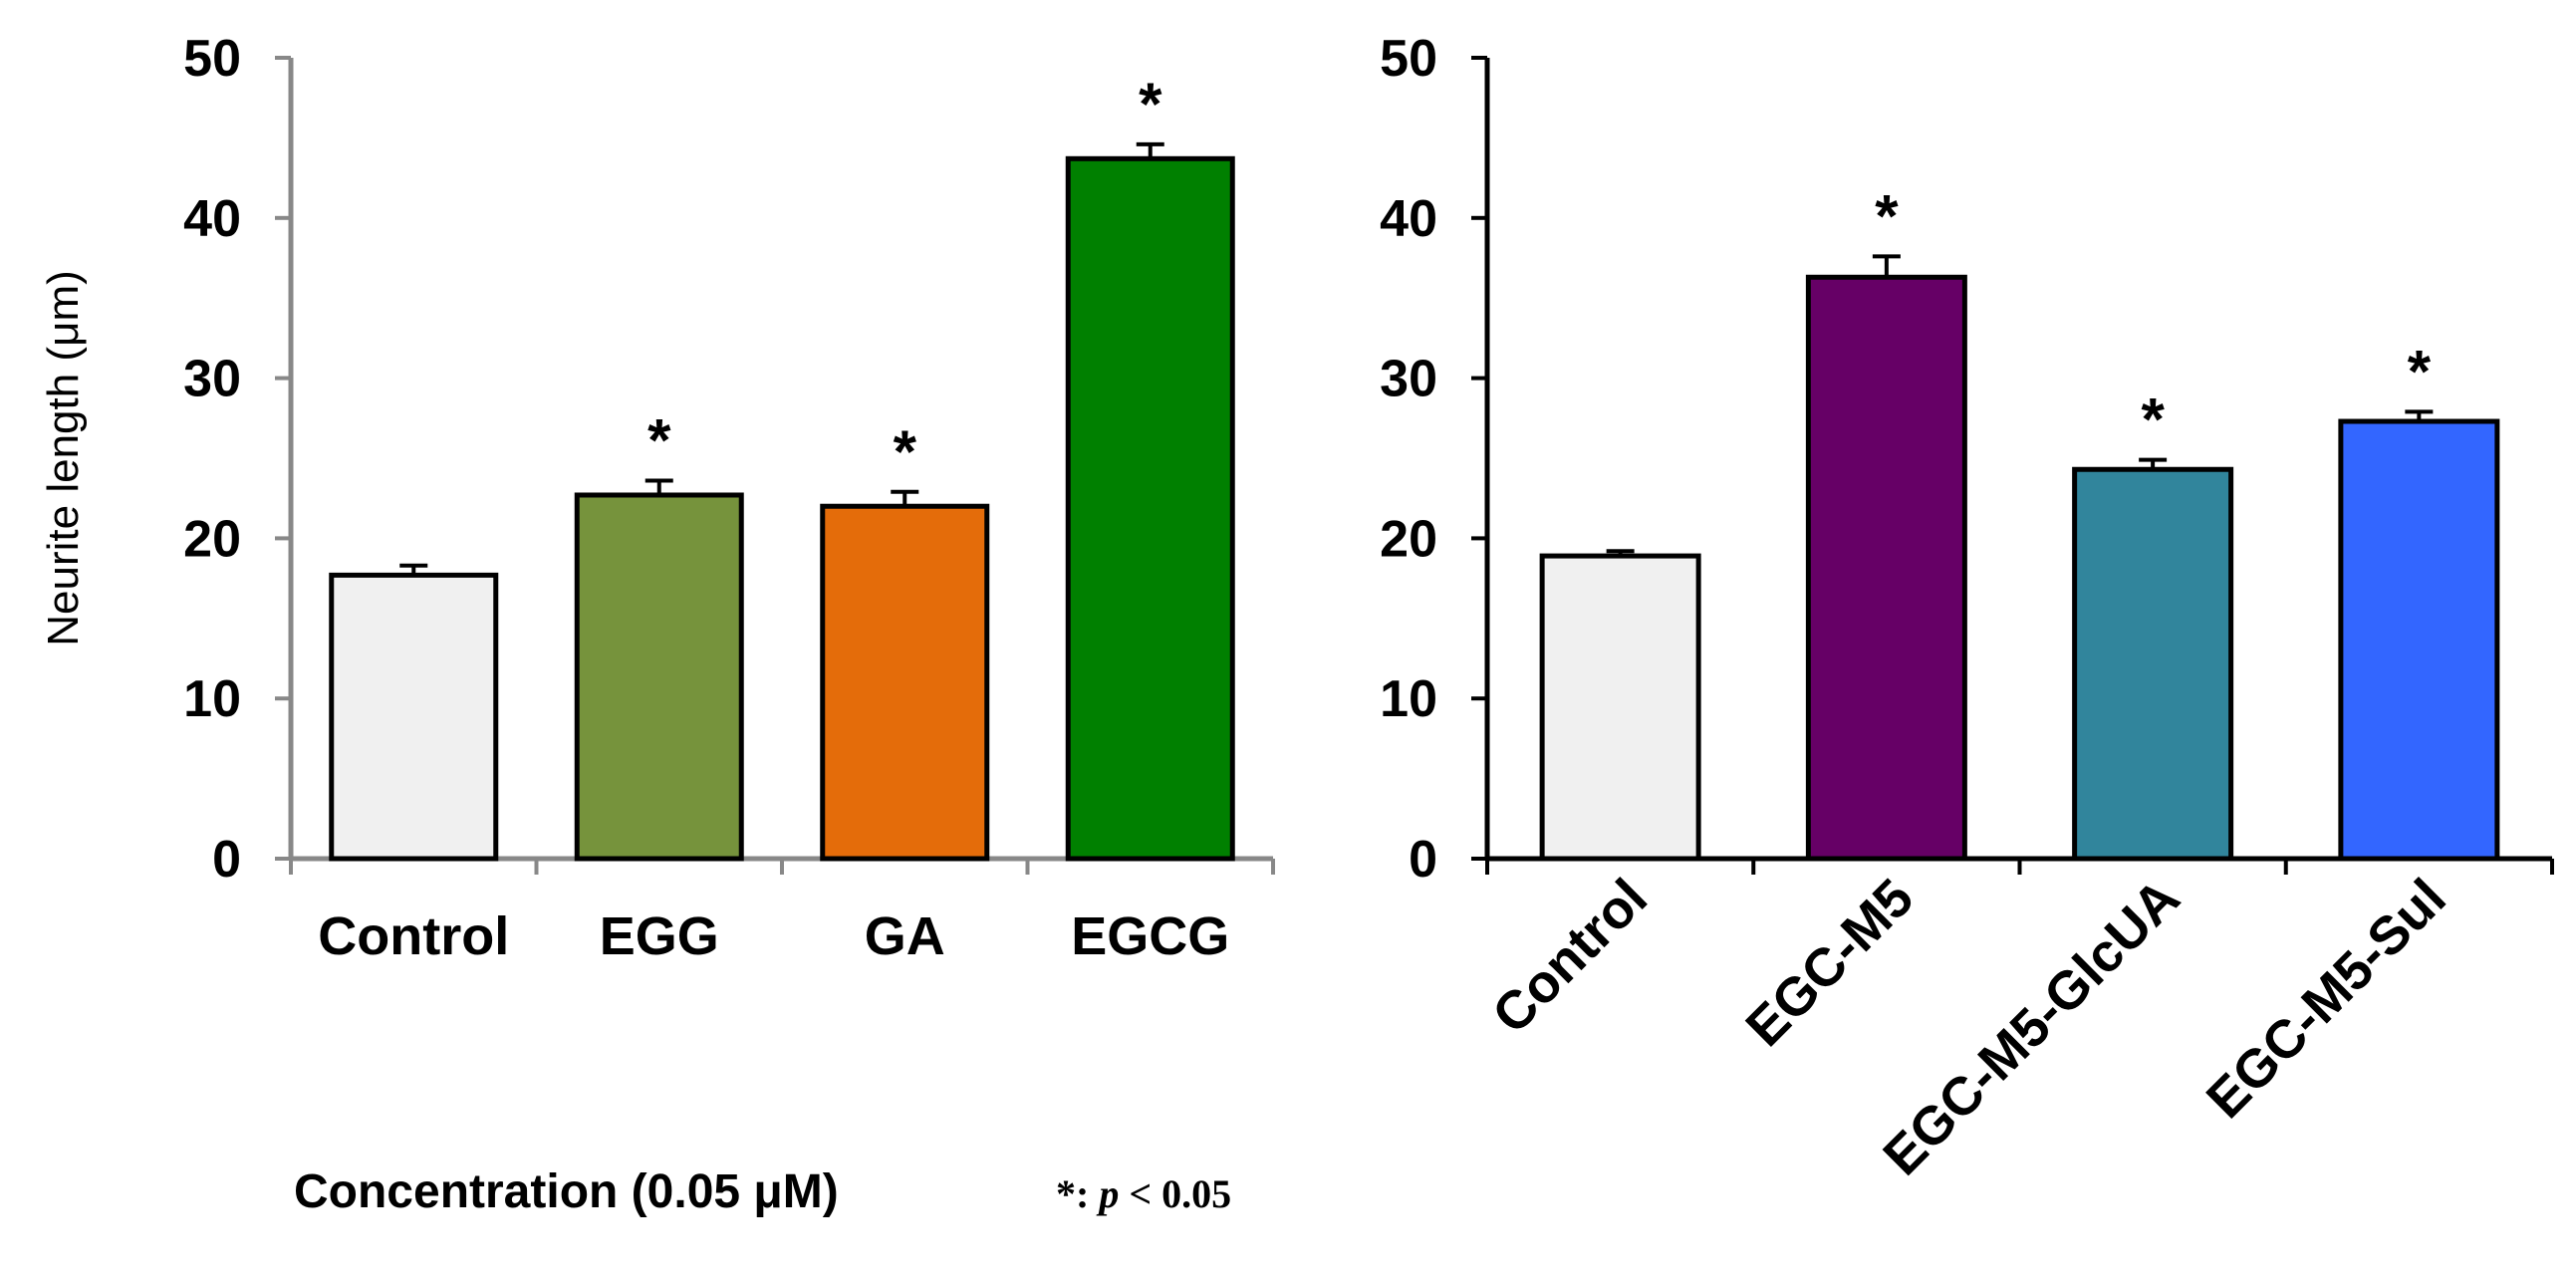 The image size is (2576, 1283). I want to click on significance-note-threshold: < 0.05, so click(1175, 1193).